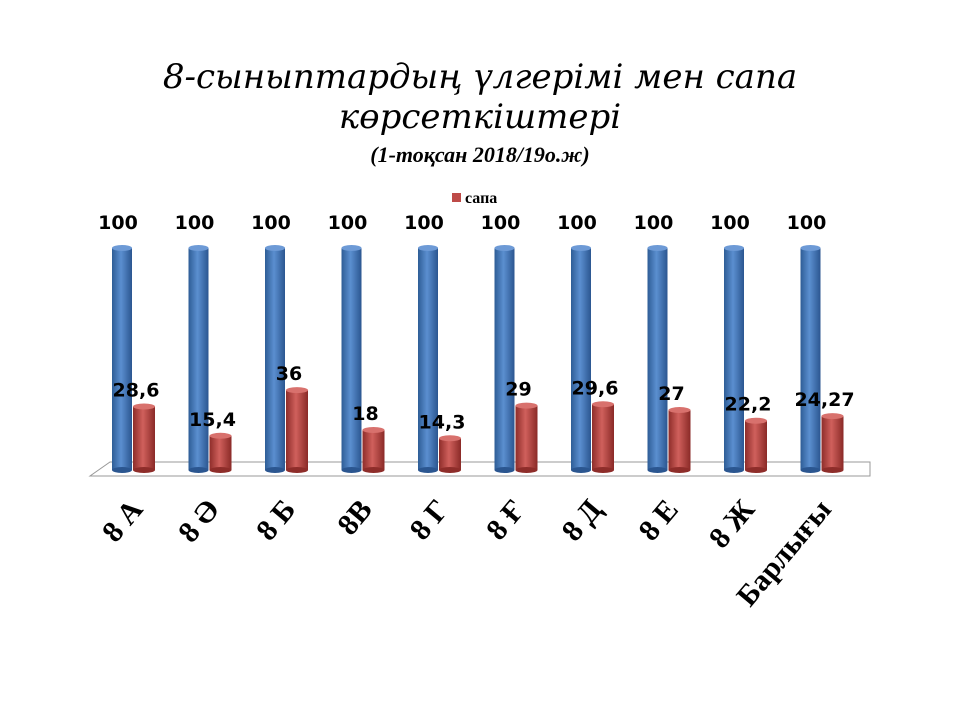  Describe the element at coordinates (276, 520) in the screenshot. I see `category-label: 8 Б` at that location.